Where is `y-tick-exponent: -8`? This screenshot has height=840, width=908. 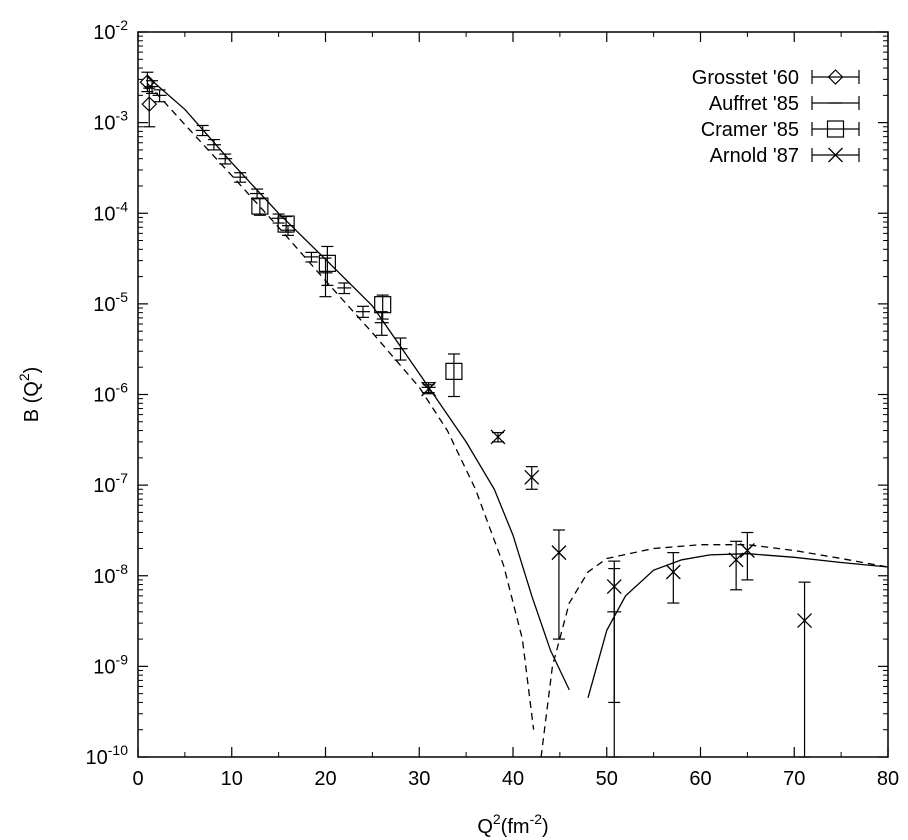
y-tick-exponent: -8 is located at coordinates (122, 569).